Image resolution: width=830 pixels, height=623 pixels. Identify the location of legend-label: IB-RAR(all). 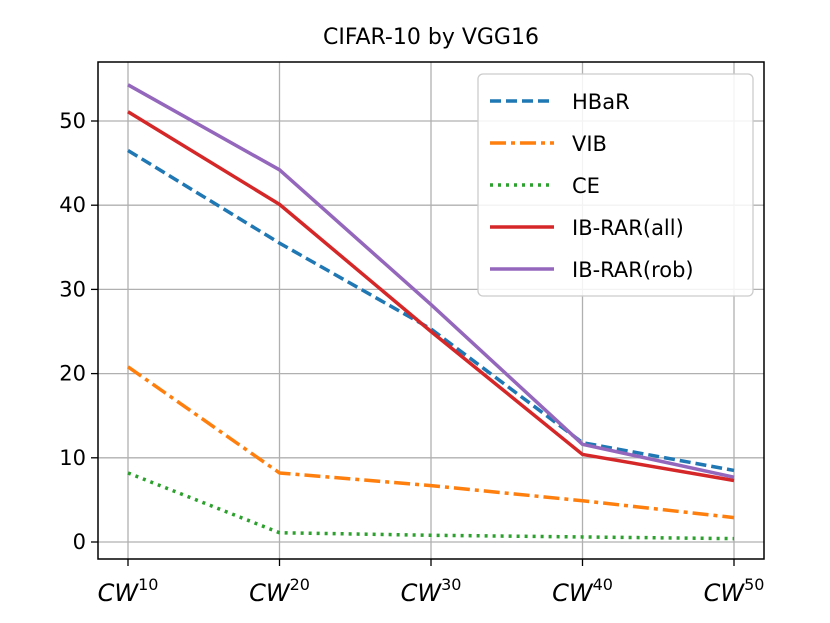
(628, 228).